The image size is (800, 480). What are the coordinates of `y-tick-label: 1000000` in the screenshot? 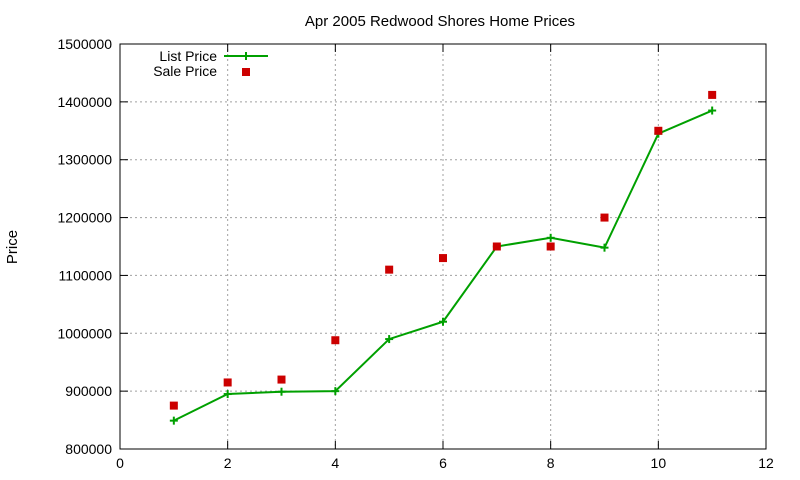 It's located at (84, 333).